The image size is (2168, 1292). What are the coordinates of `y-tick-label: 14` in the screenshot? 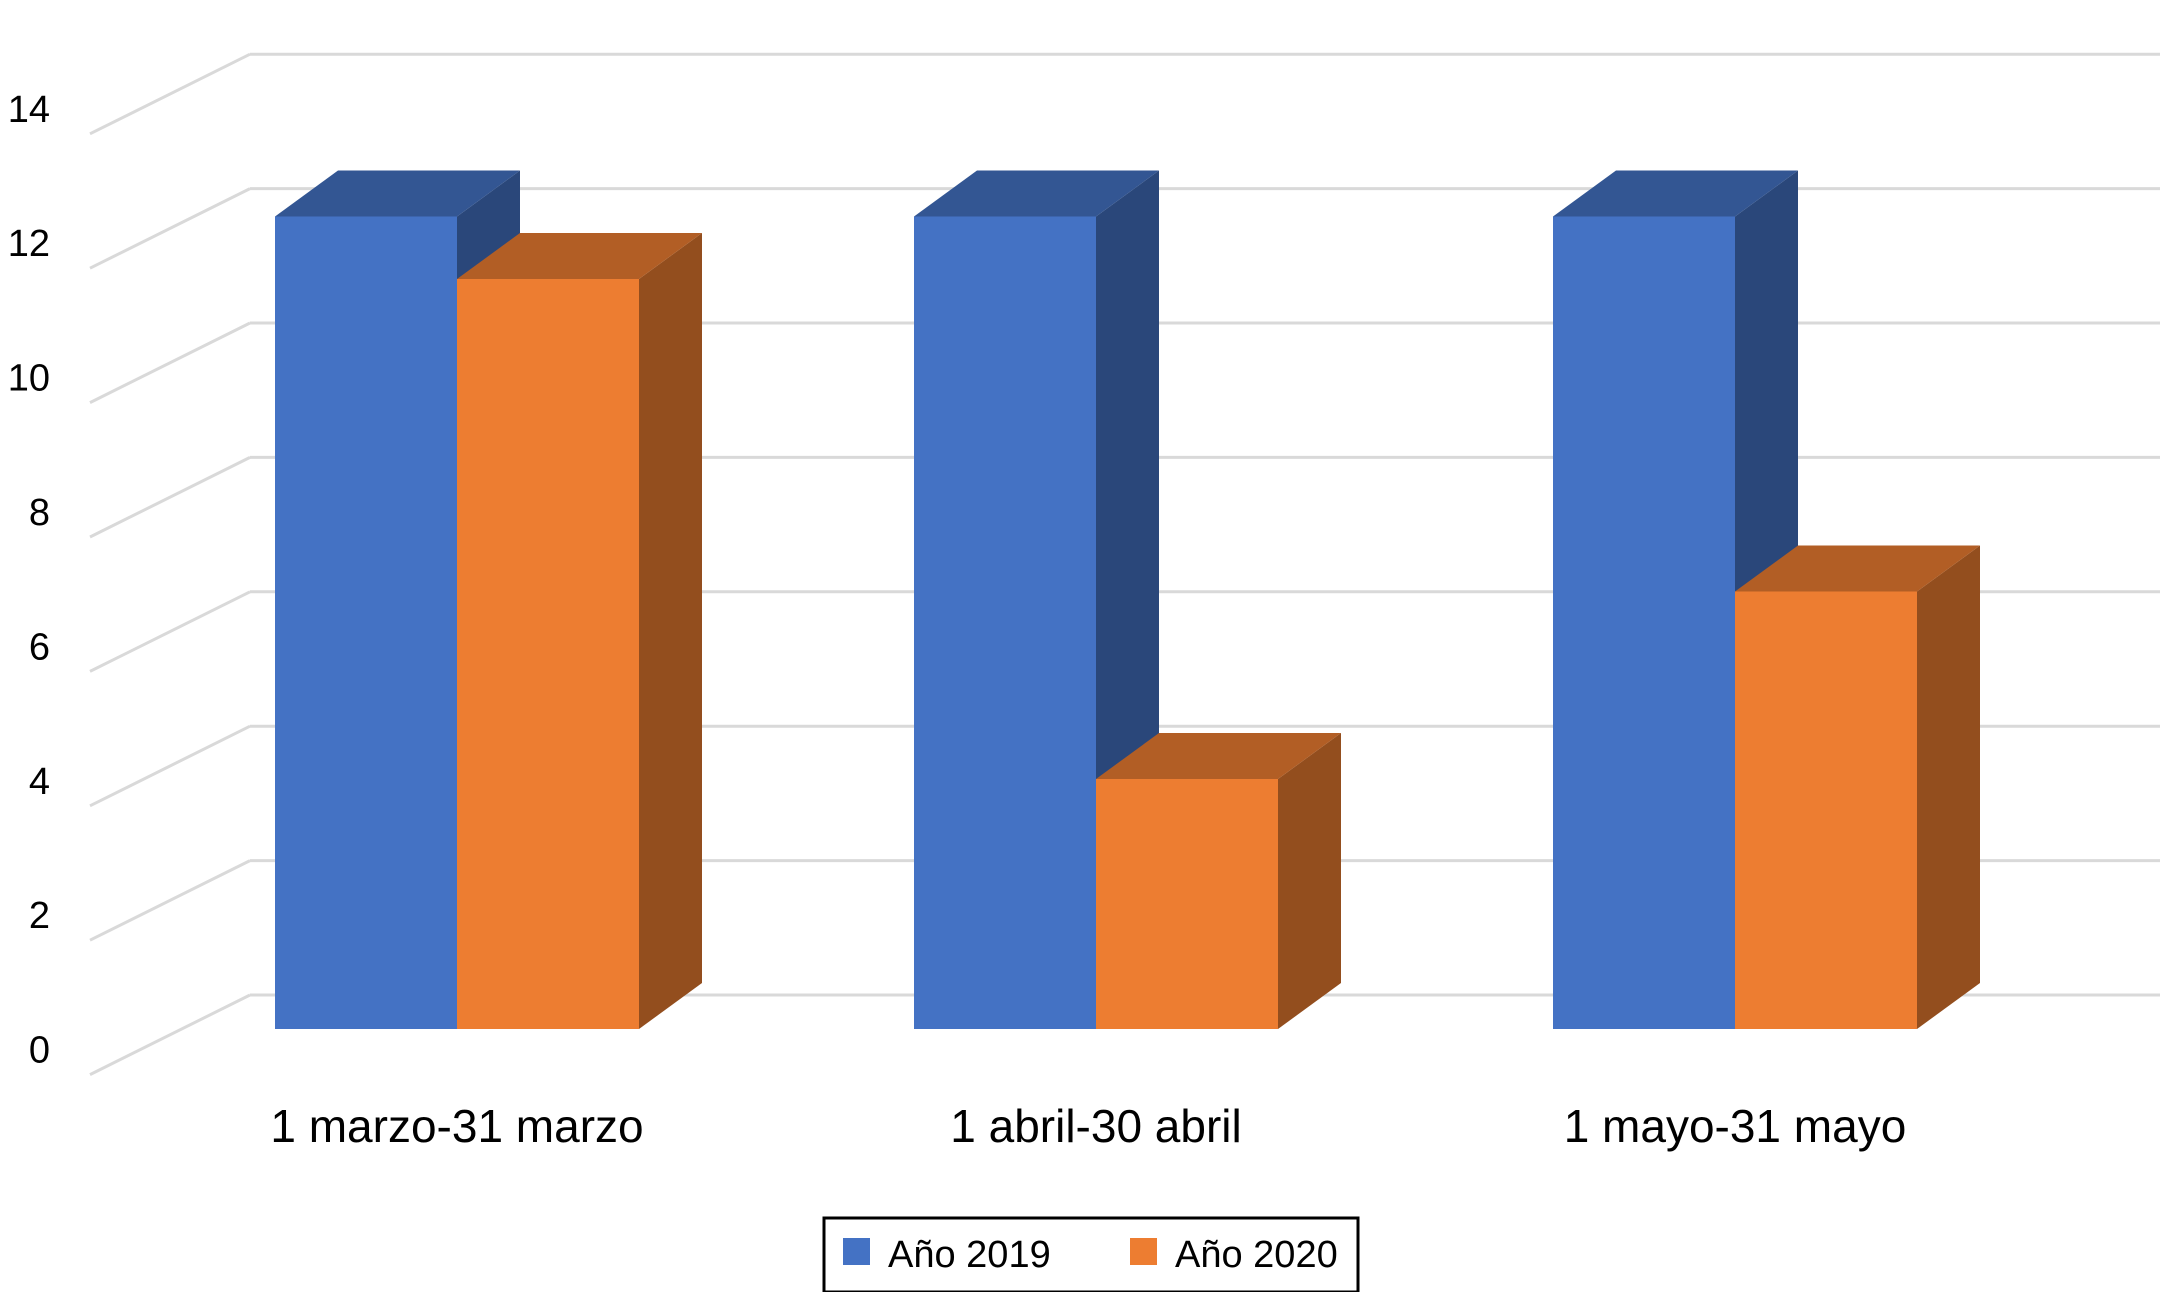 It's located at (29, 110).